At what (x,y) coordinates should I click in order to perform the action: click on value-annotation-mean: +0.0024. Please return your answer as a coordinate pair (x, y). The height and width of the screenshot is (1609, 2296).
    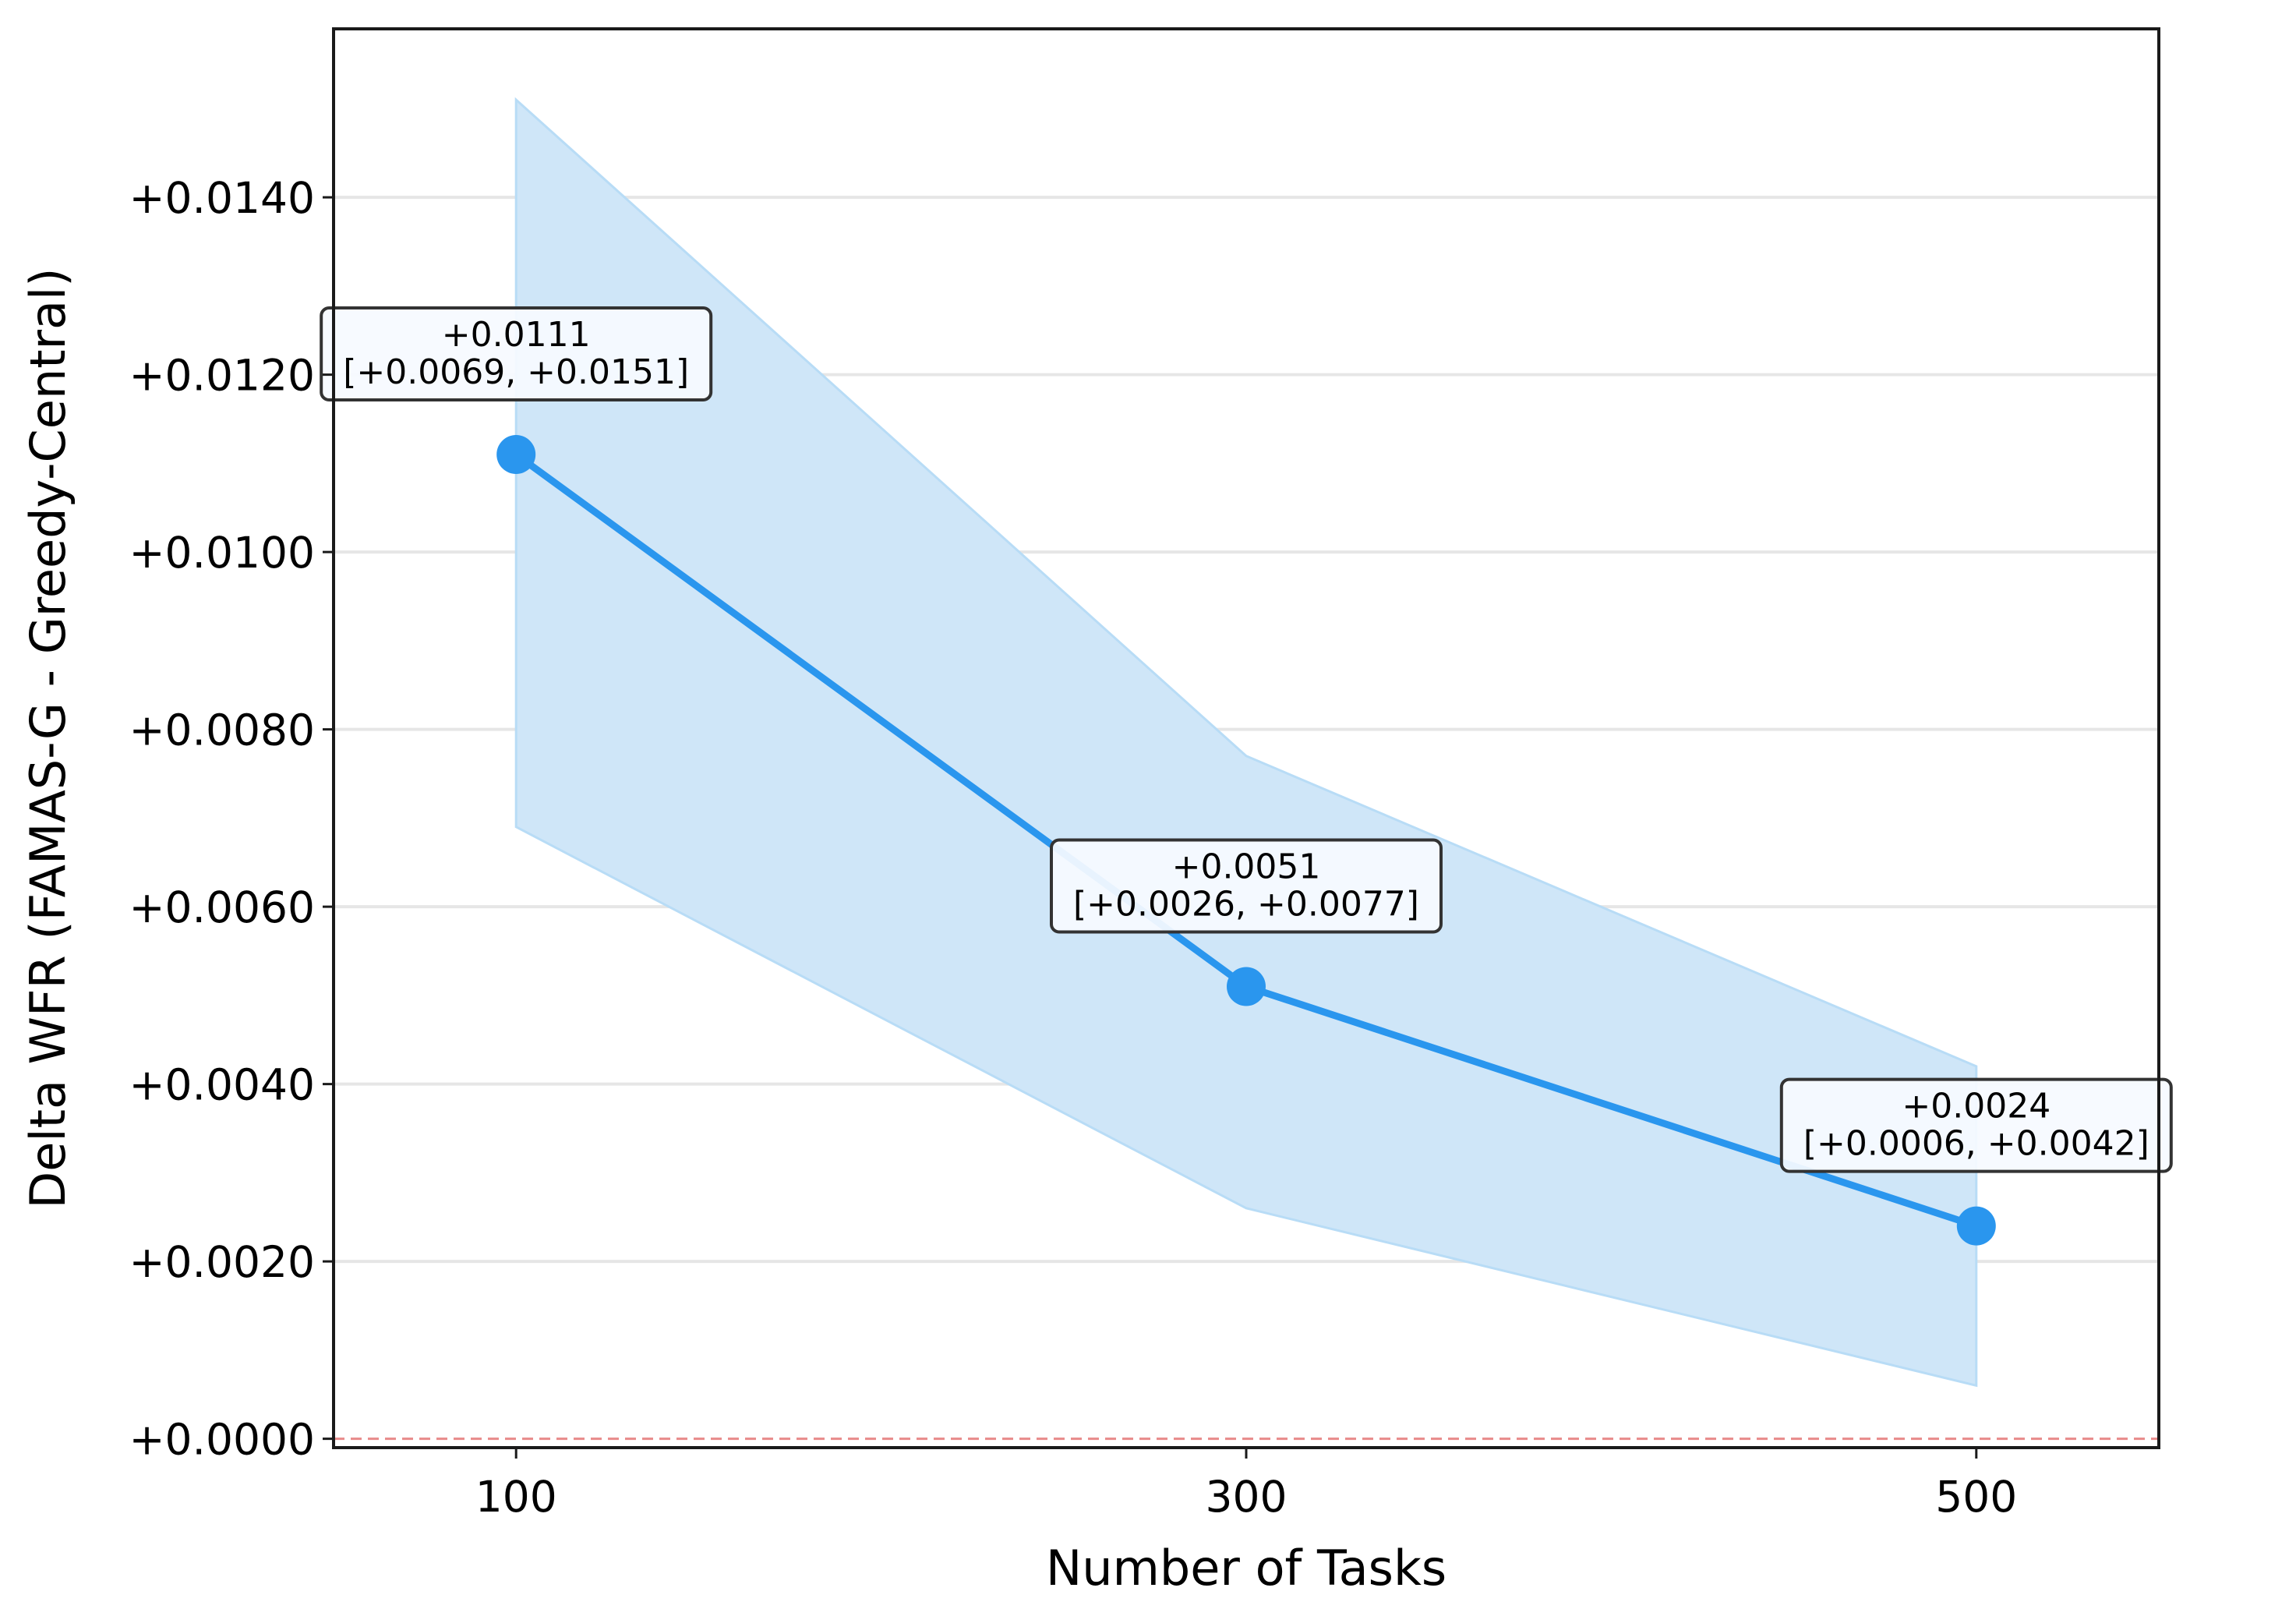
    Looking at the image, I should click on (1976, 1106).